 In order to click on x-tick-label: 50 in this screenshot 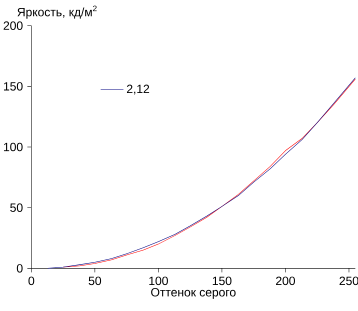, I will do `click(95, 281)`.